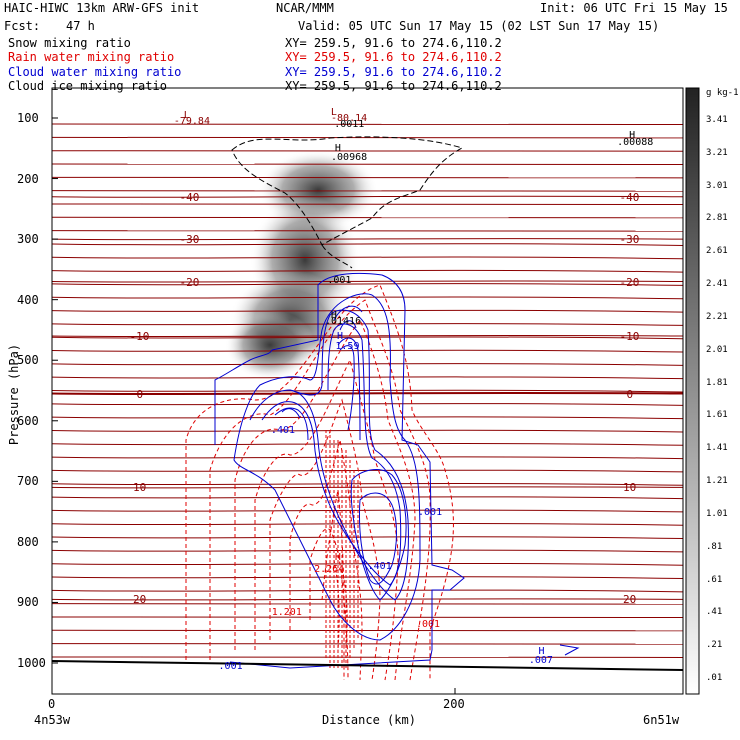 The height and width of the screenshot is (740, 740). I want to click on fcst-label: Fcst:, so click(22, 26).